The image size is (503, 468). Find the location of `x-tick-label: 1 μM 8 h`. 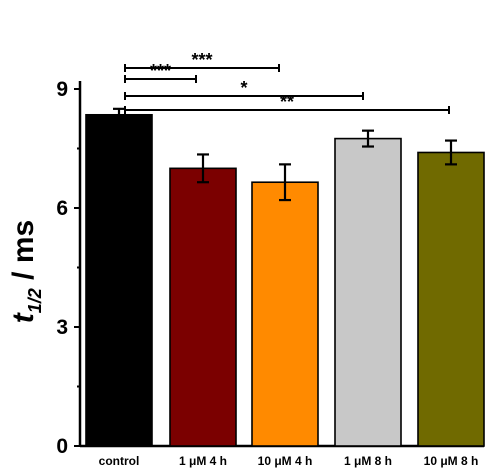

x-tick-label: 1 μM 8 h is located at coordinates (368, 461).